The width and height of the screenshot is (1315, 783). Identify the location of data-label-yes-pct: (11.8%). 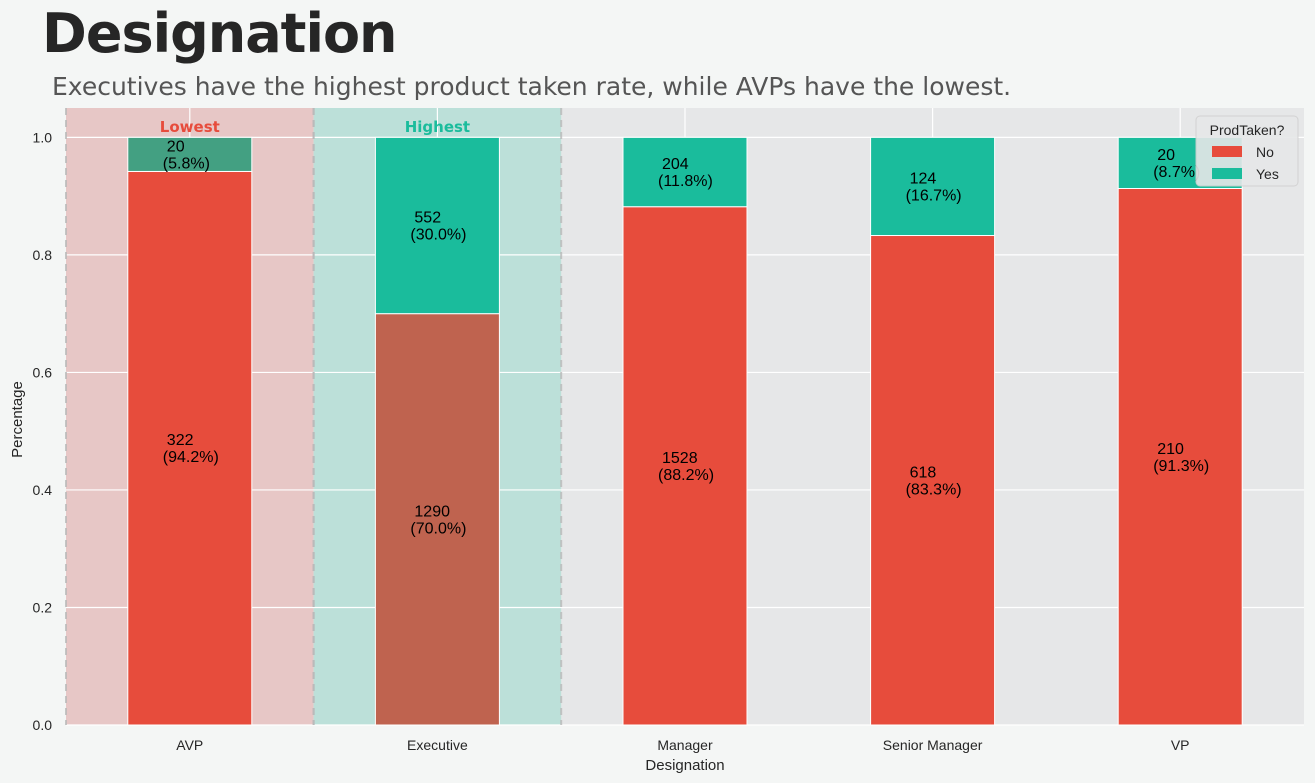
(685, 181).